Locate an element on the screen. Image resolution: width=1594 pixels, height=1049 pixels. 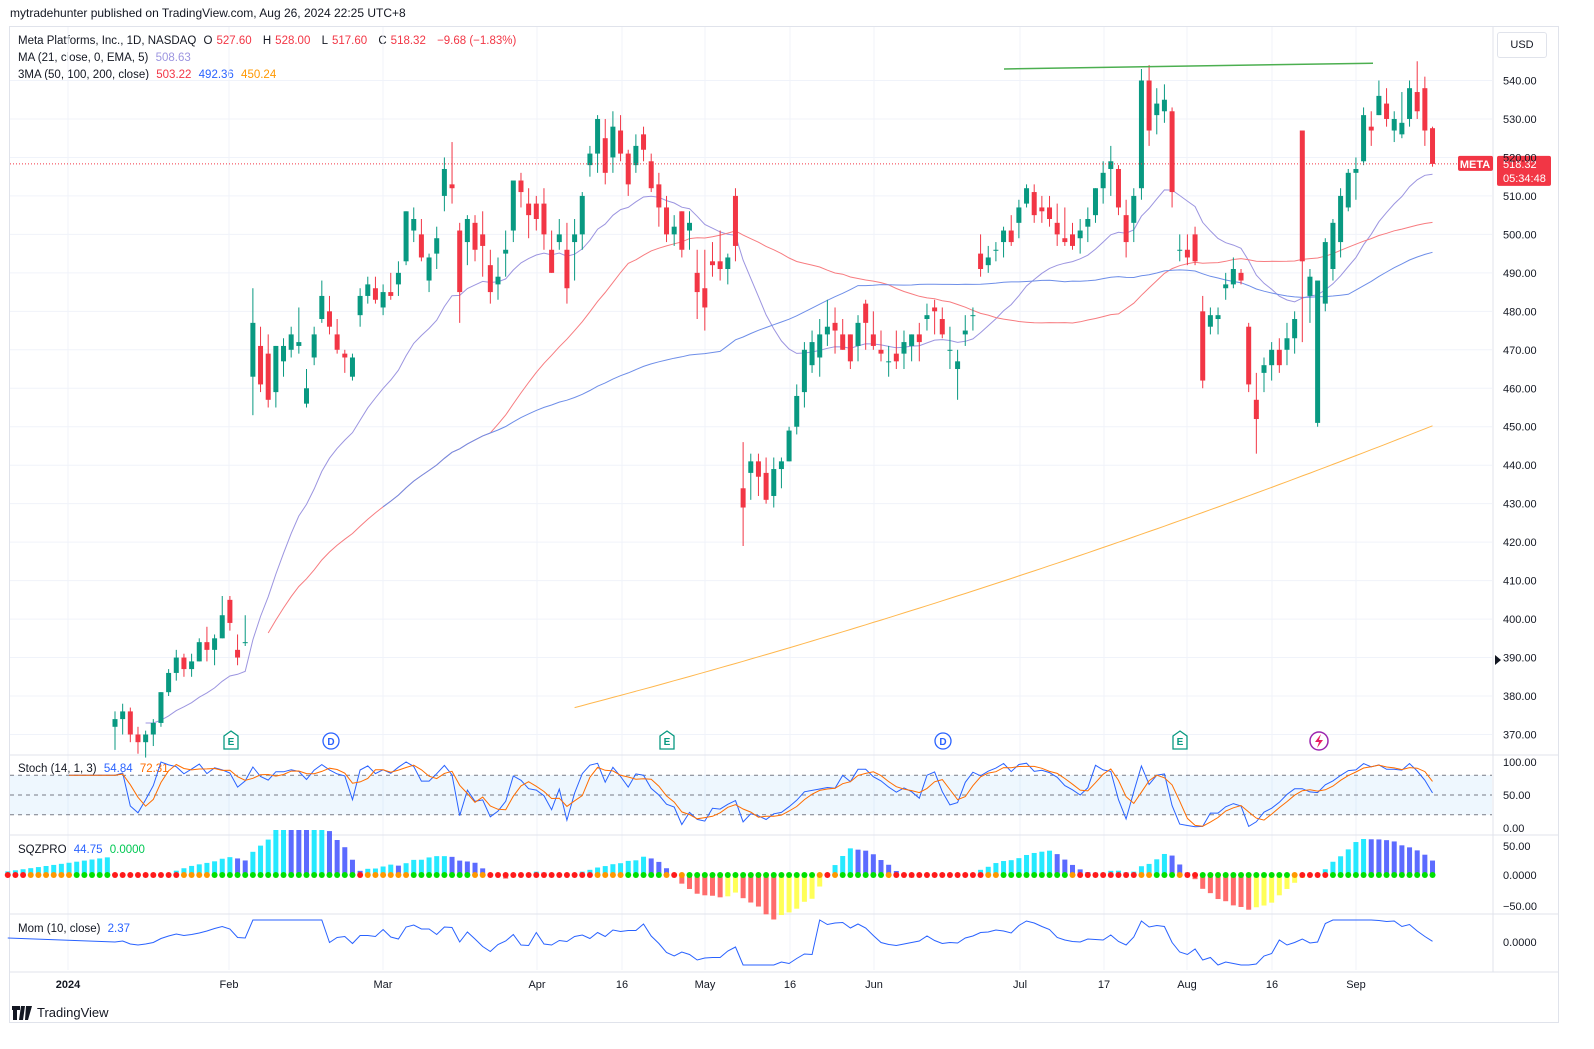
price-axis-label: 410.00 is located at coordinates (1520, 582).